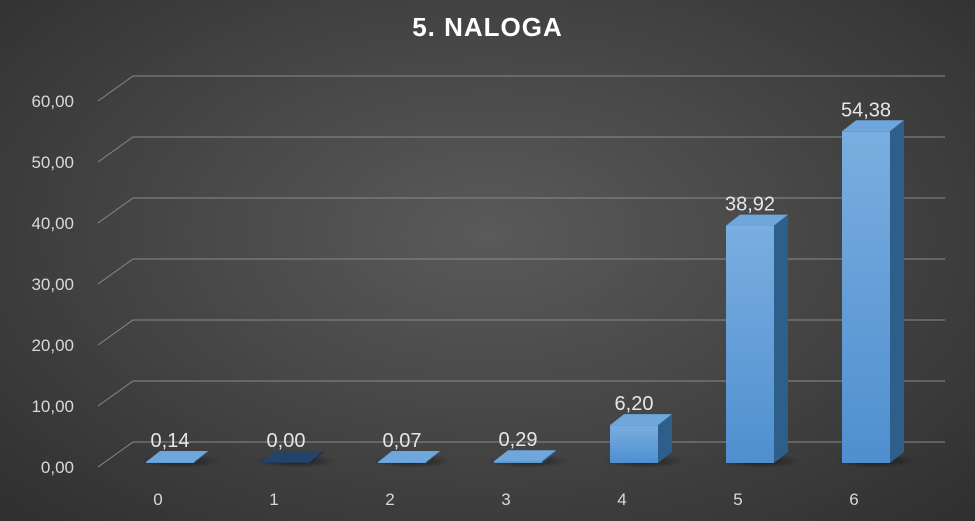  What do you see at coordinates (518, 440) in the screenshot?
I see `data-label: 0,29` at bounding box center [518, 440].